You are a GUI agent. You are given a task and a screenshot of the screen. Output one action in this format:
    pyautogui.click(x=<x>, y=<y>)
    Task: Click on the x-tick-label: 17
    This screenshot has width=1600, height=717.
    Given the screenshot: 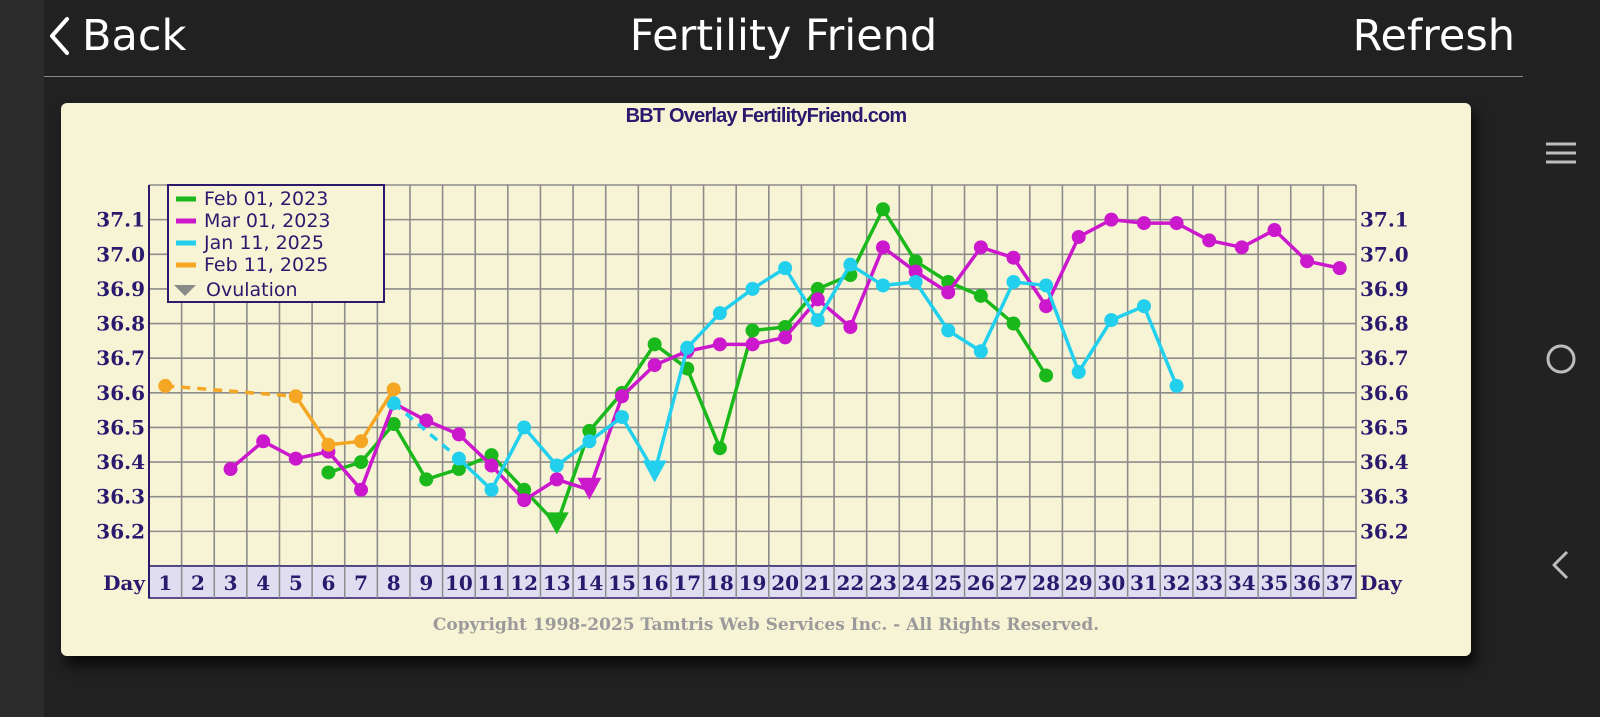 What is the action you would take?
    pyautogui.click(x=687, y=583)
    